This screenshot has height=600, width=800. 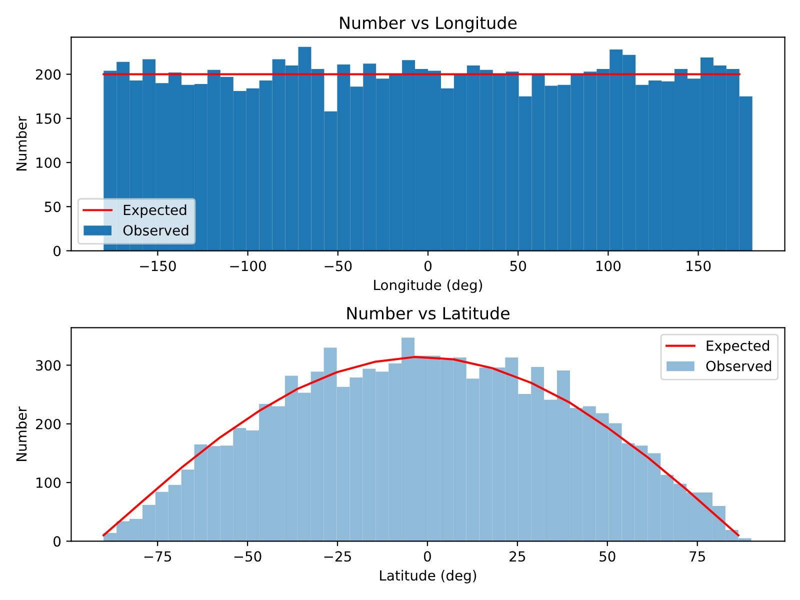 What do you see at coordinates (697, 556) in the screenshot?
I see `x-tick-label: 75` at bounding box center [697, 556].